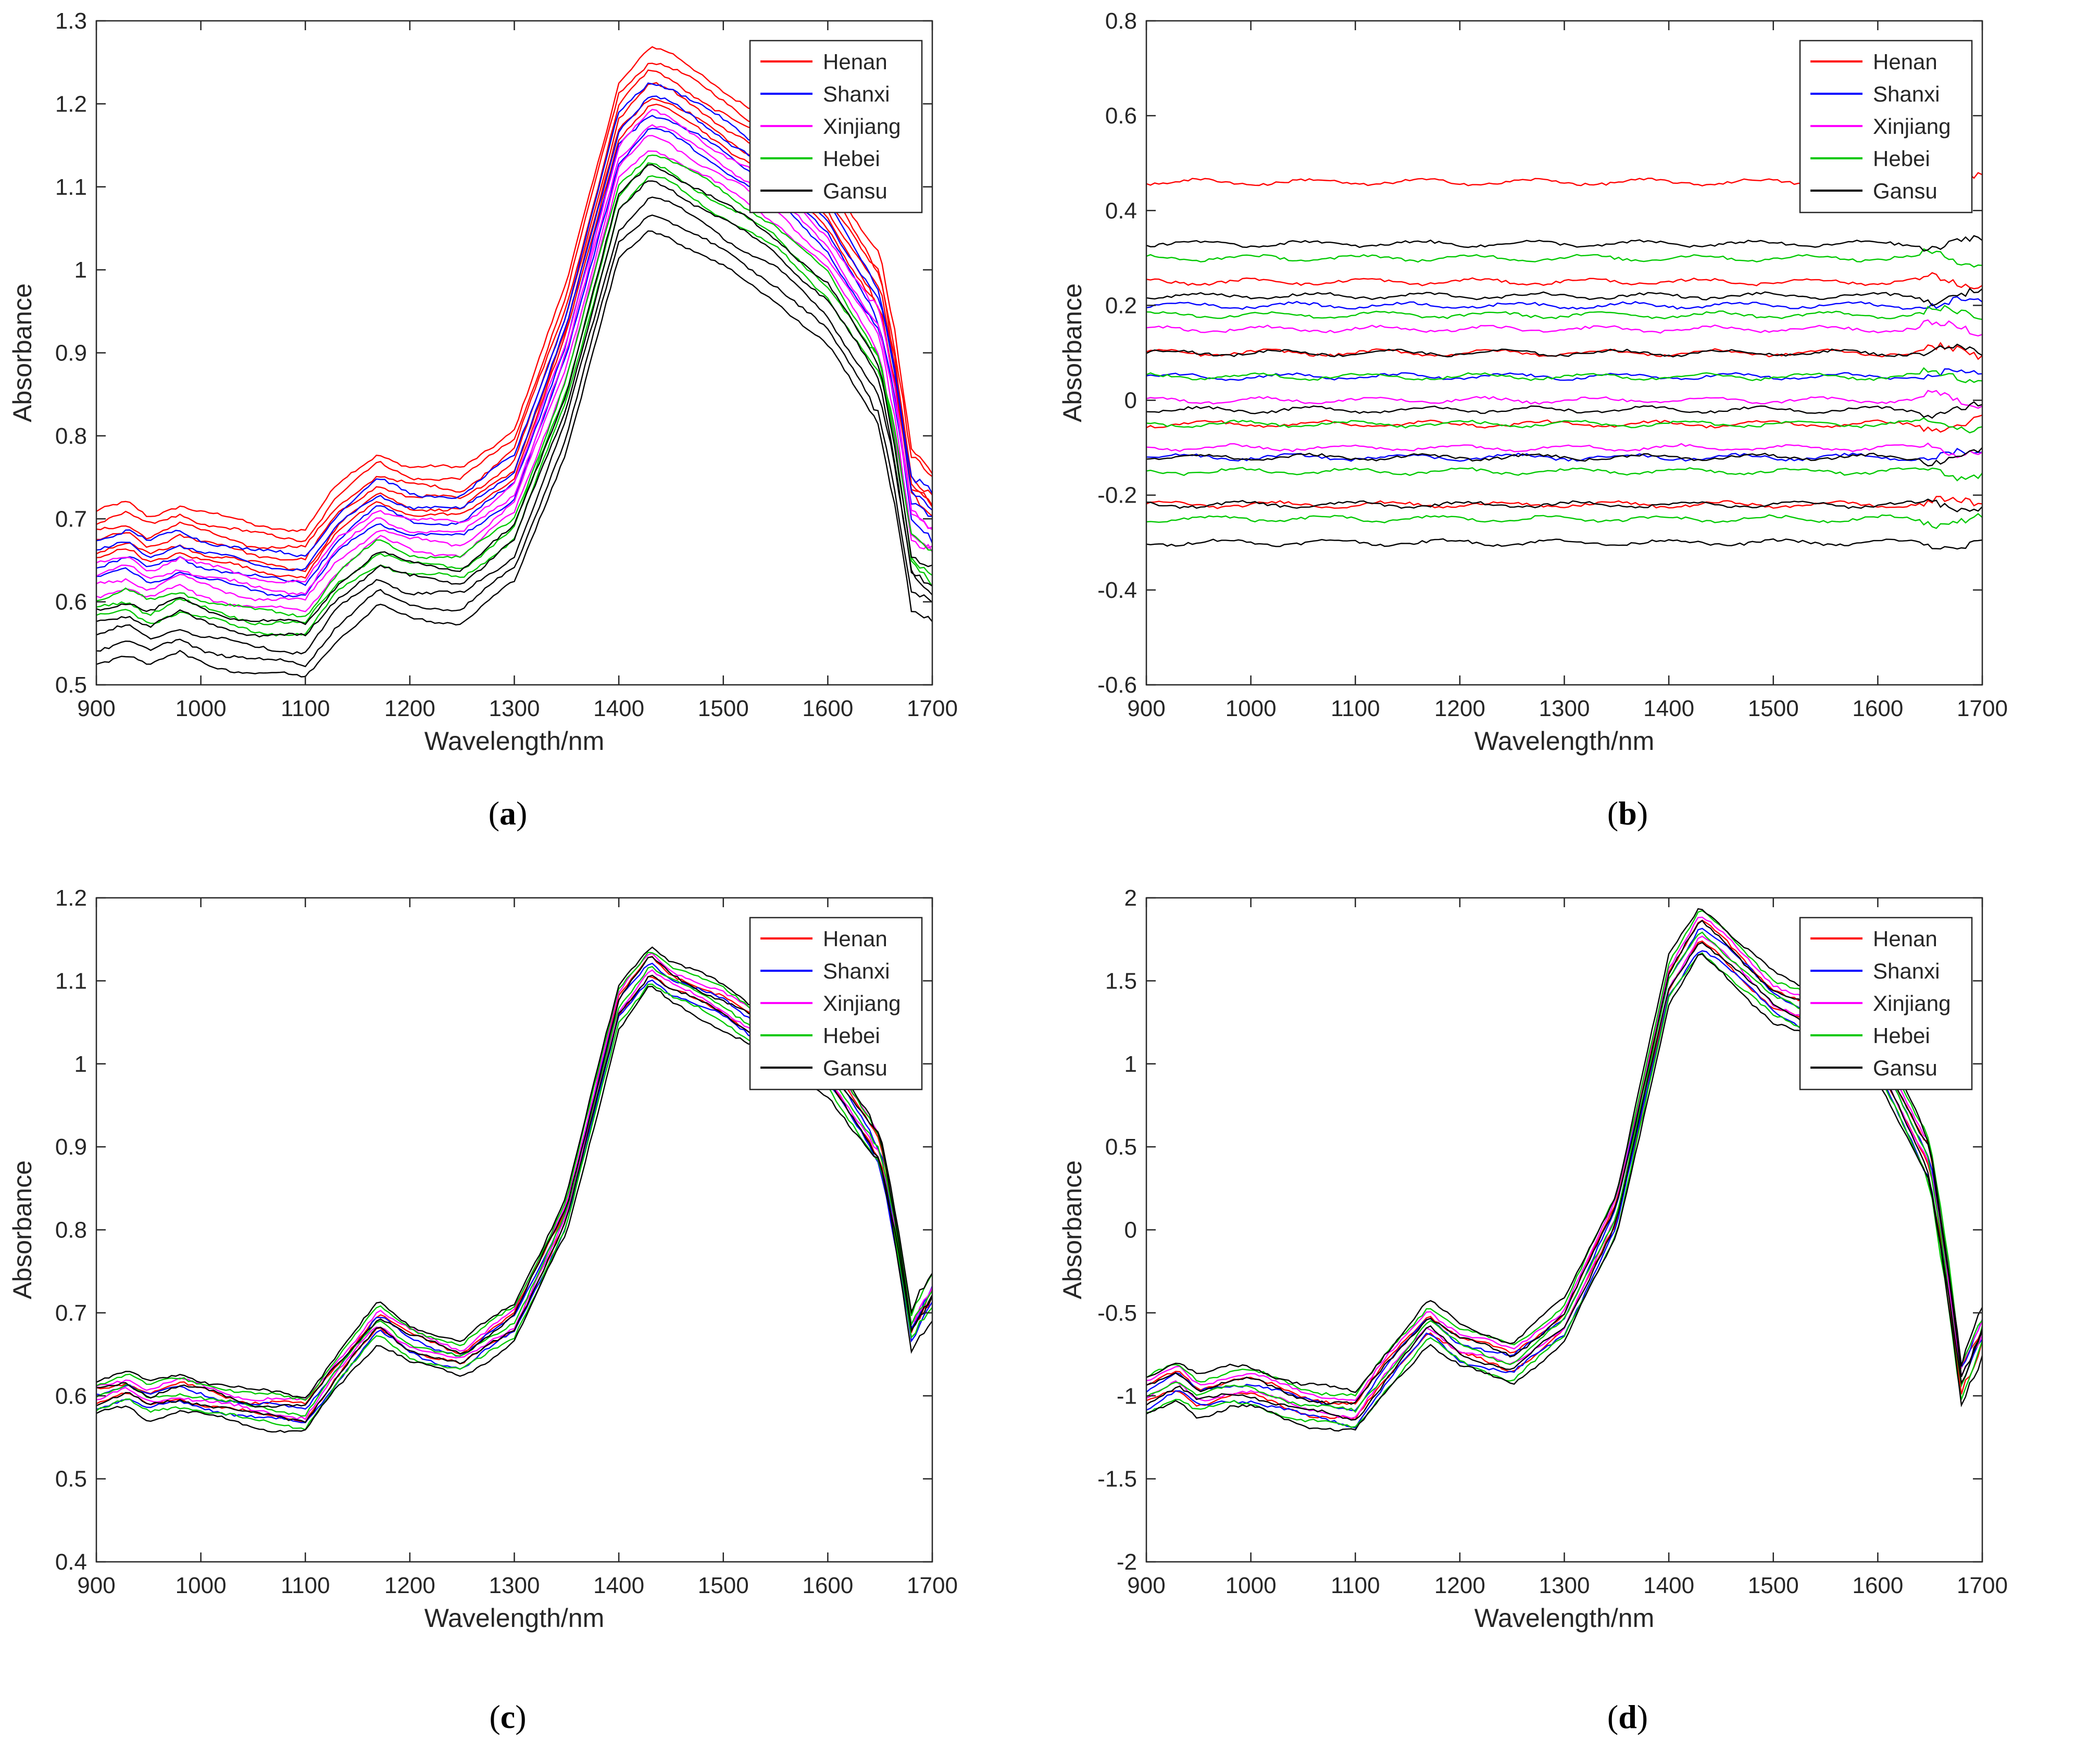 This screenshot has height=1754, width=2100. Describe the element at coordinates (1117, 591) in the screenshot. I see `y-tick-label: -0.4` at that location.